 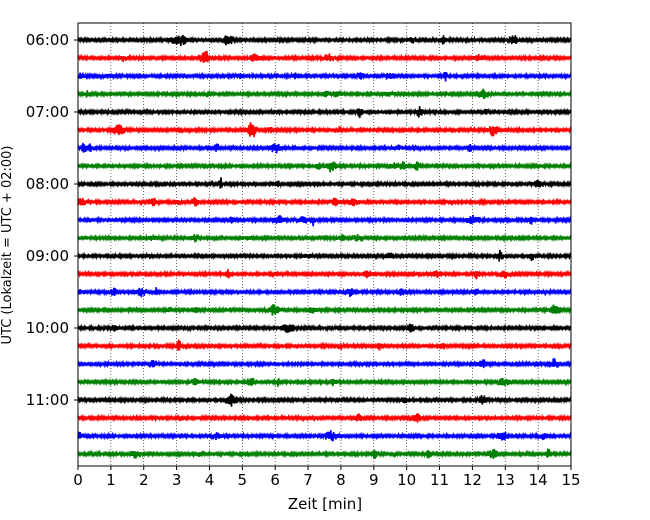 What do you see at coordinates (324, 57) in the screenshot?
I see `trace-06:15` at bounding box center [324, 57].